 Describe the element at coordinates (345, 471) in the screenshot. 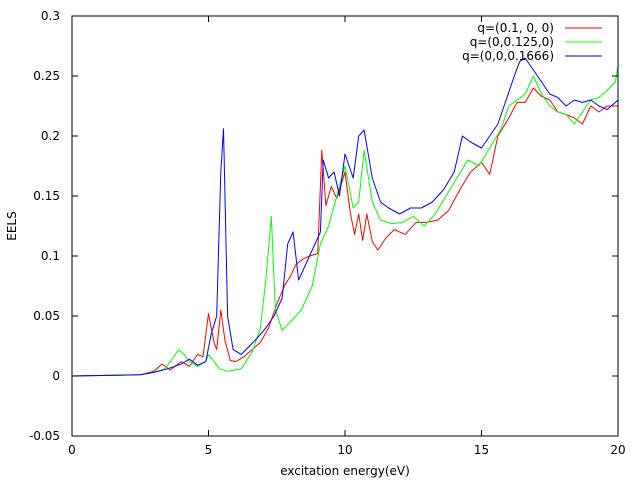

I see `x-axis-label: excitation energy(eV)` at that location.